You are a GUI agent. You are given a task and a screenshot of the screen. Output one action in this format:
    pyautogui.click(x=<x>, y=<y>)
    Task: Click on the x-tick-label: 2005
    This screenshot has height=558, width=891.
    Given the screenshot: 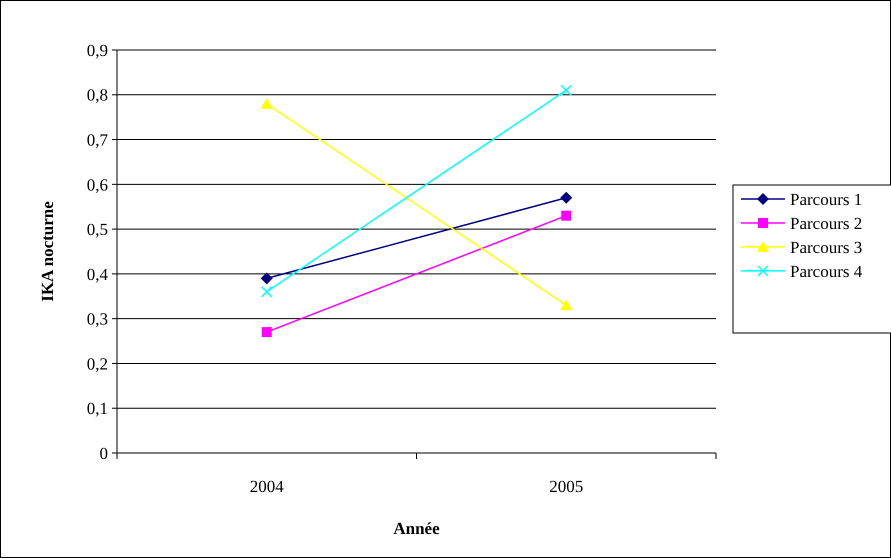 What is the action you would take?
    pyautogui.click(x=566, y=486)
    